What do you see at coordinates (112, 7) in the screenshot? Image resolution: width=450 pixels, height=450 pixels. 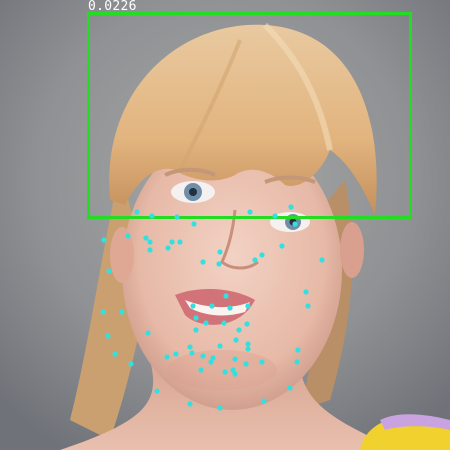 I see `detection-score: 0.0226` at bounding box center [112, 7].